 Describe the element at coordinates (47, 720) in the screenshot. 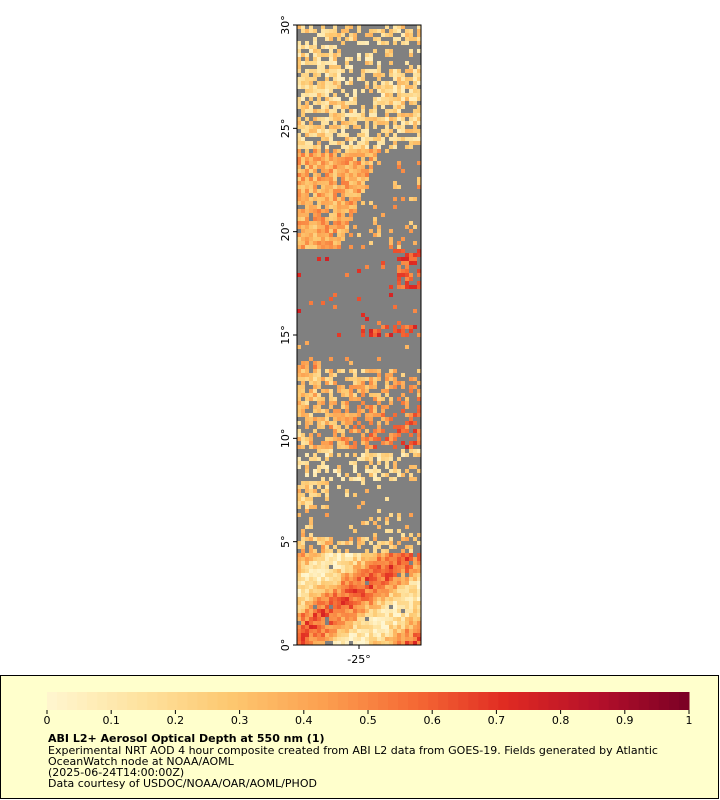

I see `colorbar-tick-label: 0` at that location.